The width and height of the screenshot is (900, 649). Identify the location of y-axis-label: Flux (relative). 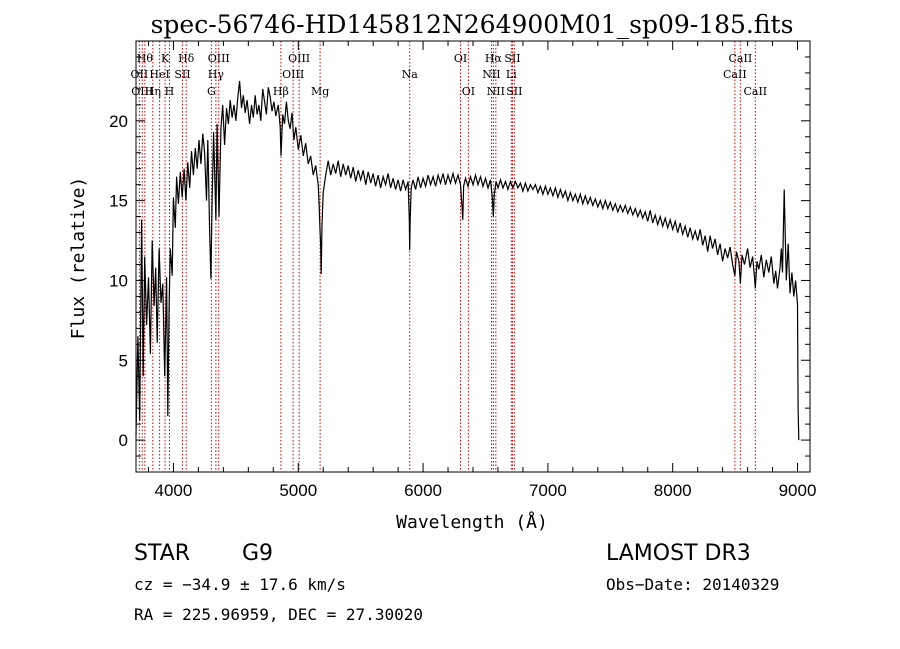
(78, 258).